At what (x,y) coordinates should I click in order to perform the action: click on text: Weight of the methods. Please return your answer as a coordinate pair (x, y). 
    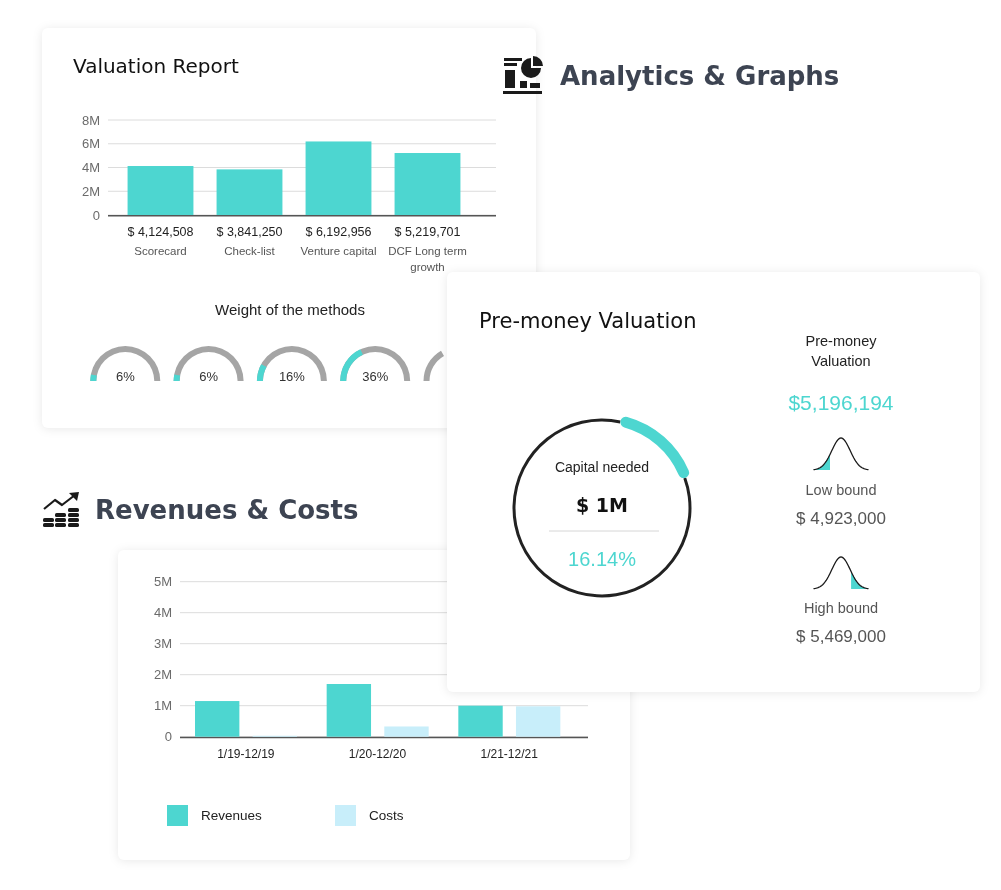
    Looking at the image, I should click on (290, 309).